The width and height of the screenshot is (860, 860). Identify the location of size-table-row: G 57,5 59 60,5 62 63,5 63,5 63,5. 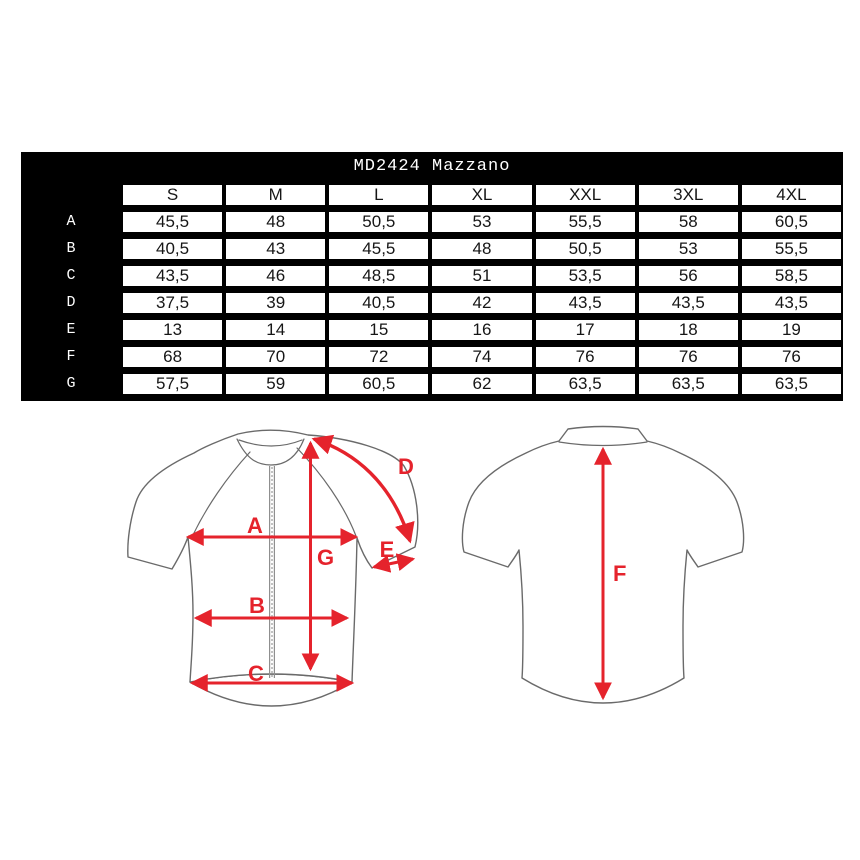
(432, 384).